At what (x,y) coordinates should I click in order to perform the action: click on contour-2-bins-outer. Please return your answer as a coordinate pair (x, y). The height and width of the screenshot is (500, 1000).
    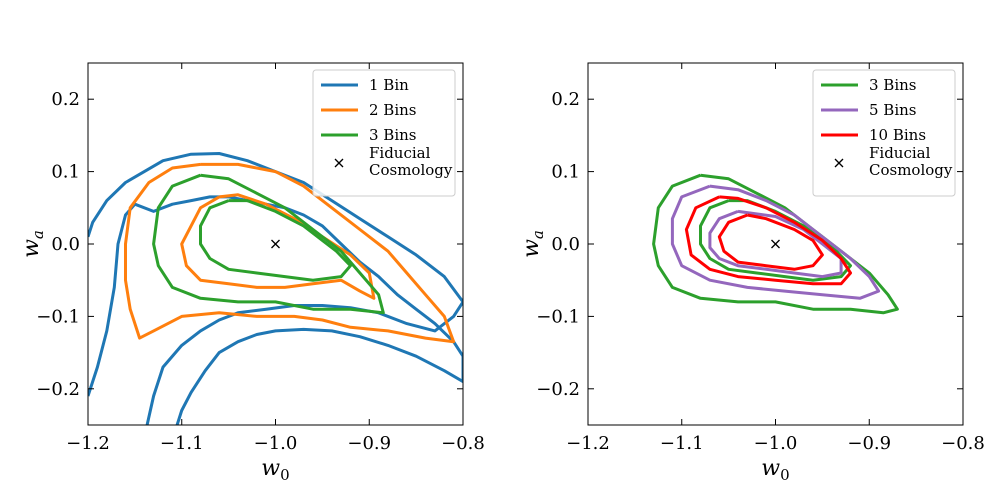
    Looking at the image, I should click on (290, 253).